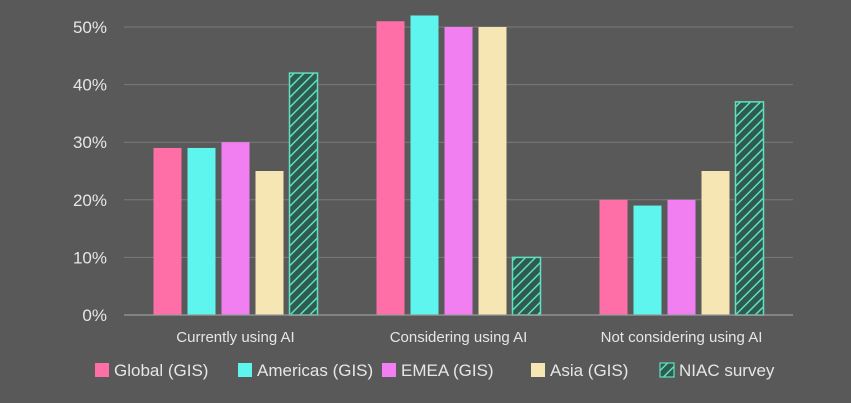  I want to click on legend-label: Global (GIS), so click(161, 370).